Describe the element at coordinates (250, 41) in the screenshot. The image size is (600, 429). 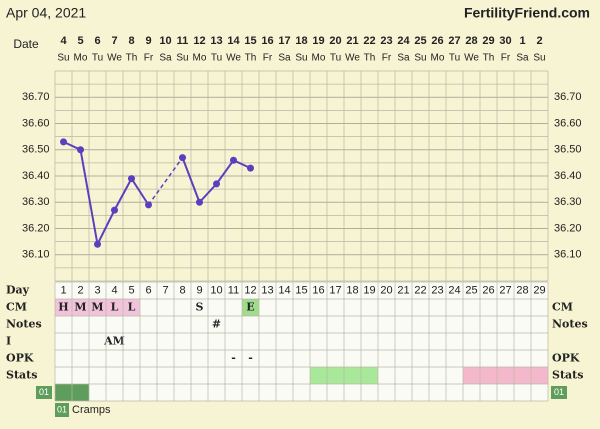
I see `date-label: 15` at that location.